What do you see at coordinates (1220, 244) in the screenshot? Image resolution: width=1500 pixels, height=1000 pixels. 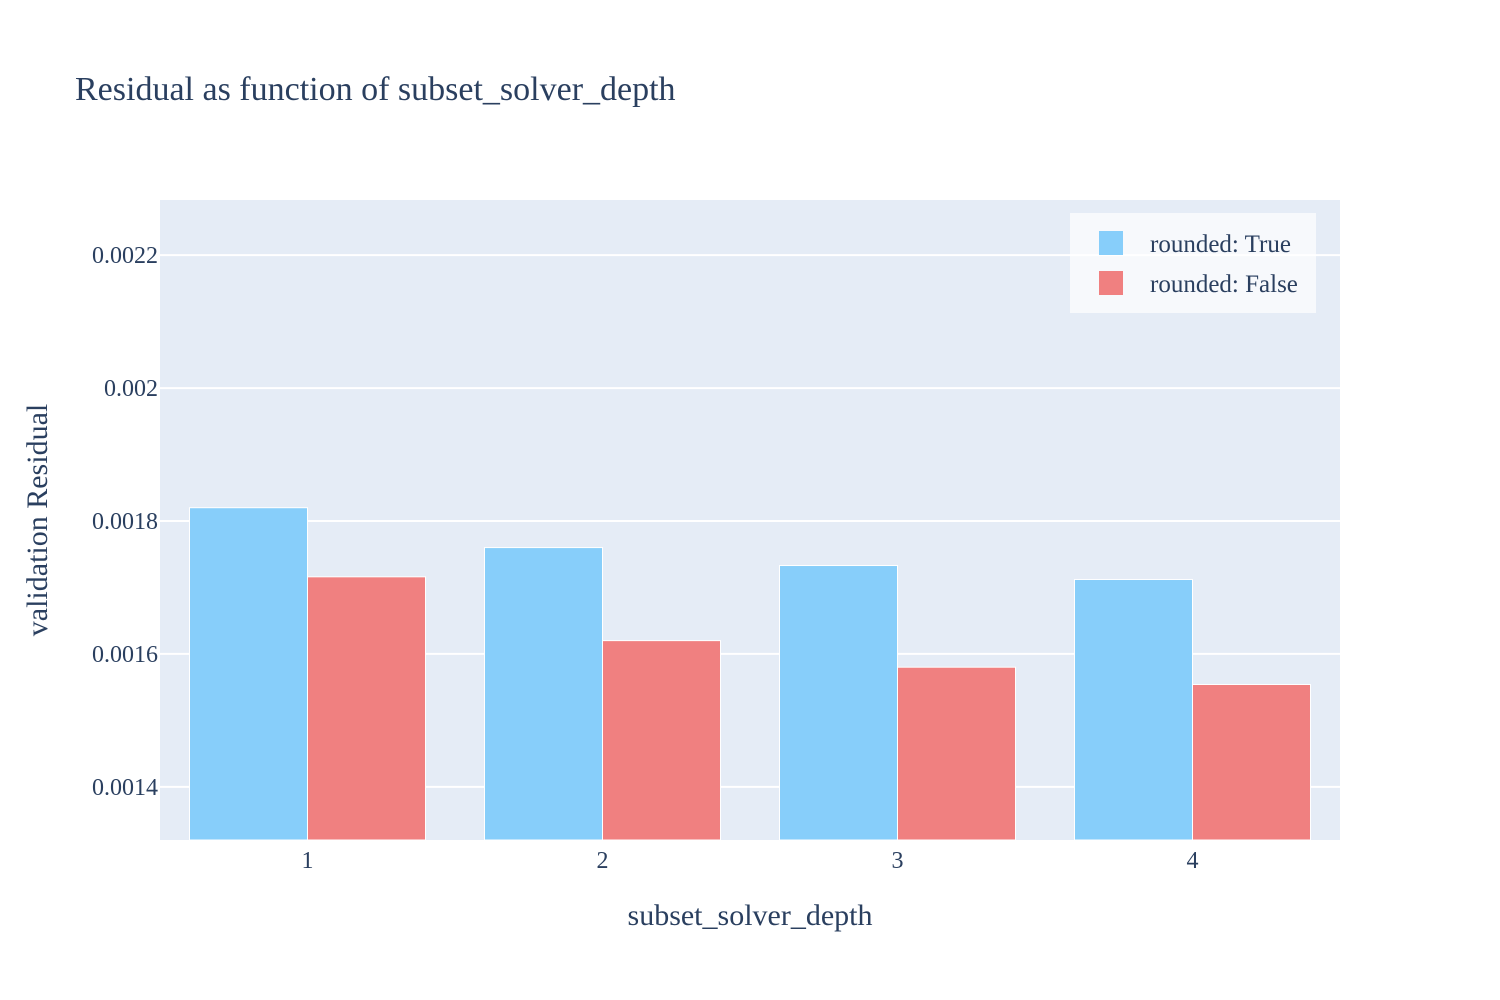 I see `legend-label-rounded-true: rounded: True` at bounding box center [1220, 244].